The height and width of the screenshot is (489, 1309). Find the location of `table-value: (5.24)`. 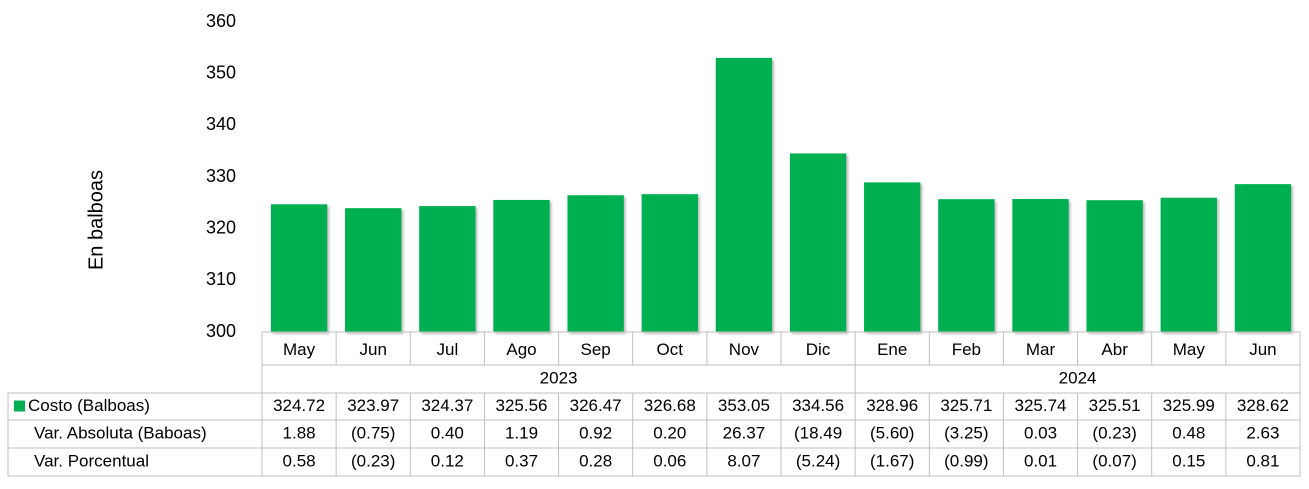

table-value: (5.24) is located at coordinates (818, 460).